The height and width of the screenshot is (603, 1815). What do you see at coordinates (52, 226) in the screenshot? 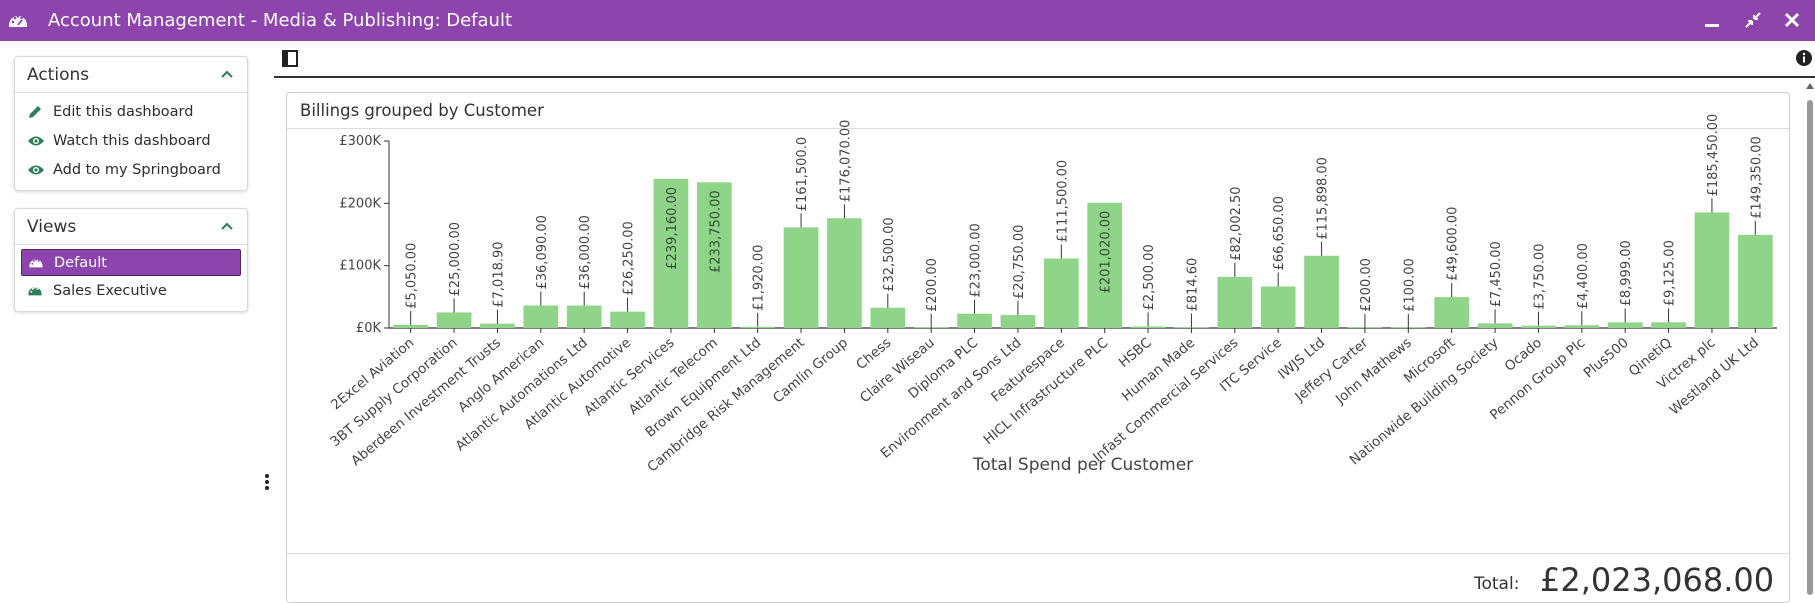
I see `views-panel-title: Views` at bounding box center [52, 226].